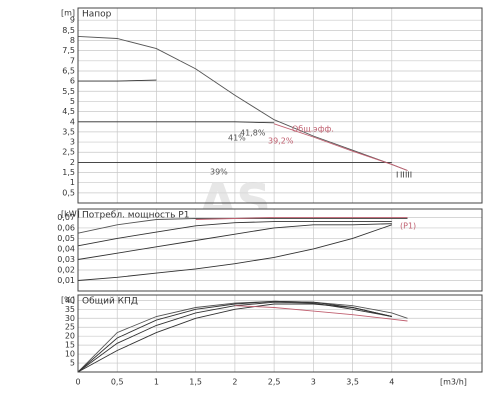 The image size is (500, 400). I want to click on panel-title: Потребл. мощность P1, so click(135, 216).